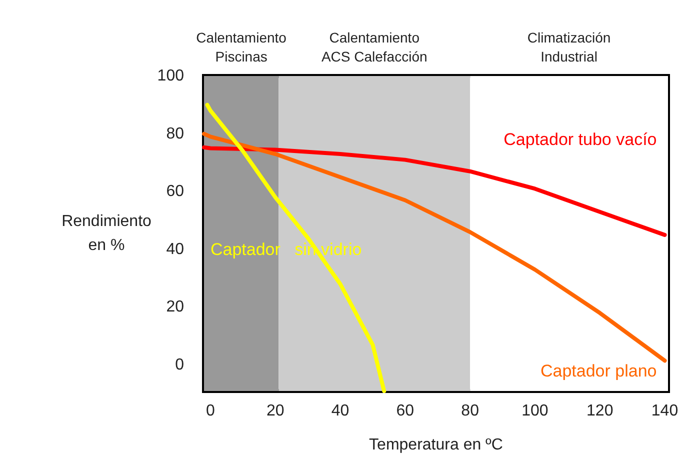 The height and width of the screenshot is (470, 697). Describe the element at coordinates (600, 411) in the screenshot. I see `x-tick-label: 120` at that location.